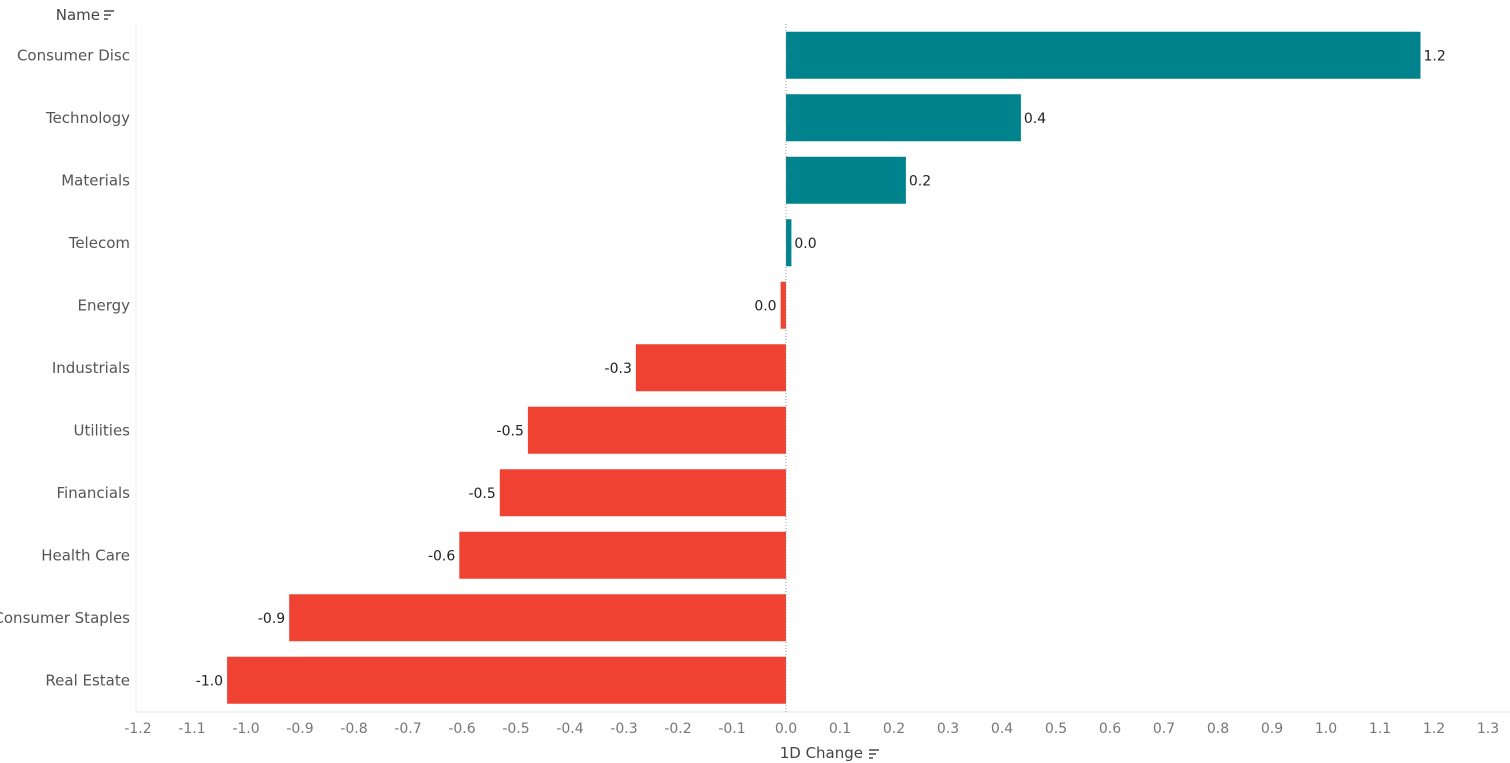 This screenshot has width=1510, height=763. I want to click on category-label: Consumer Disc, so click(73, 55).